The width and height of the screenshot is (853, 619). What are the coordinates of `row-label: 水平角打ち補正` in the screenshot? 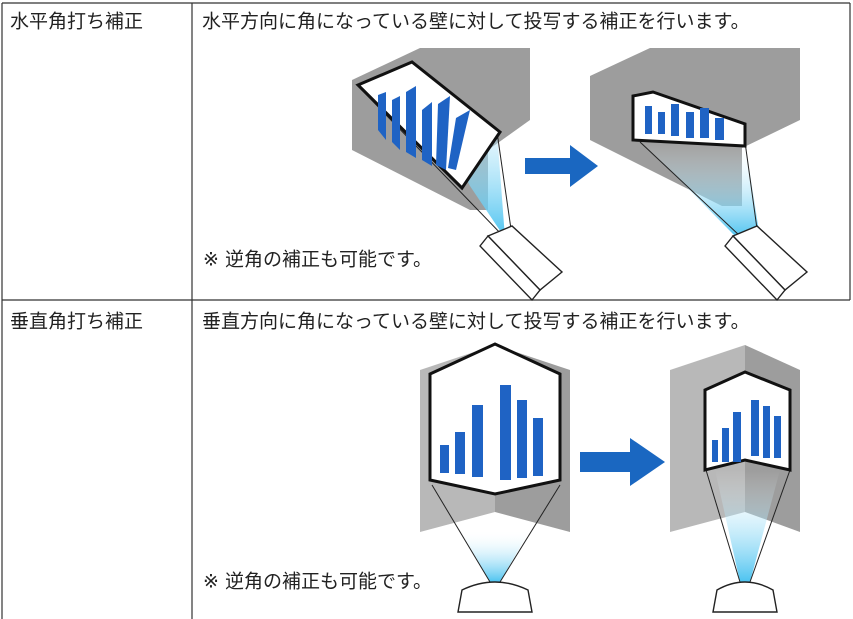 It's located at (76, 22).